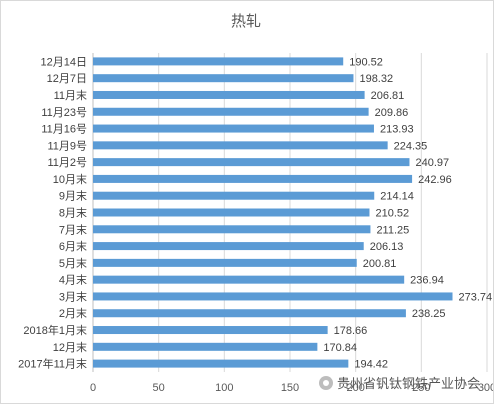  I want to click on wechat-logo-icon, so click(326, 382).